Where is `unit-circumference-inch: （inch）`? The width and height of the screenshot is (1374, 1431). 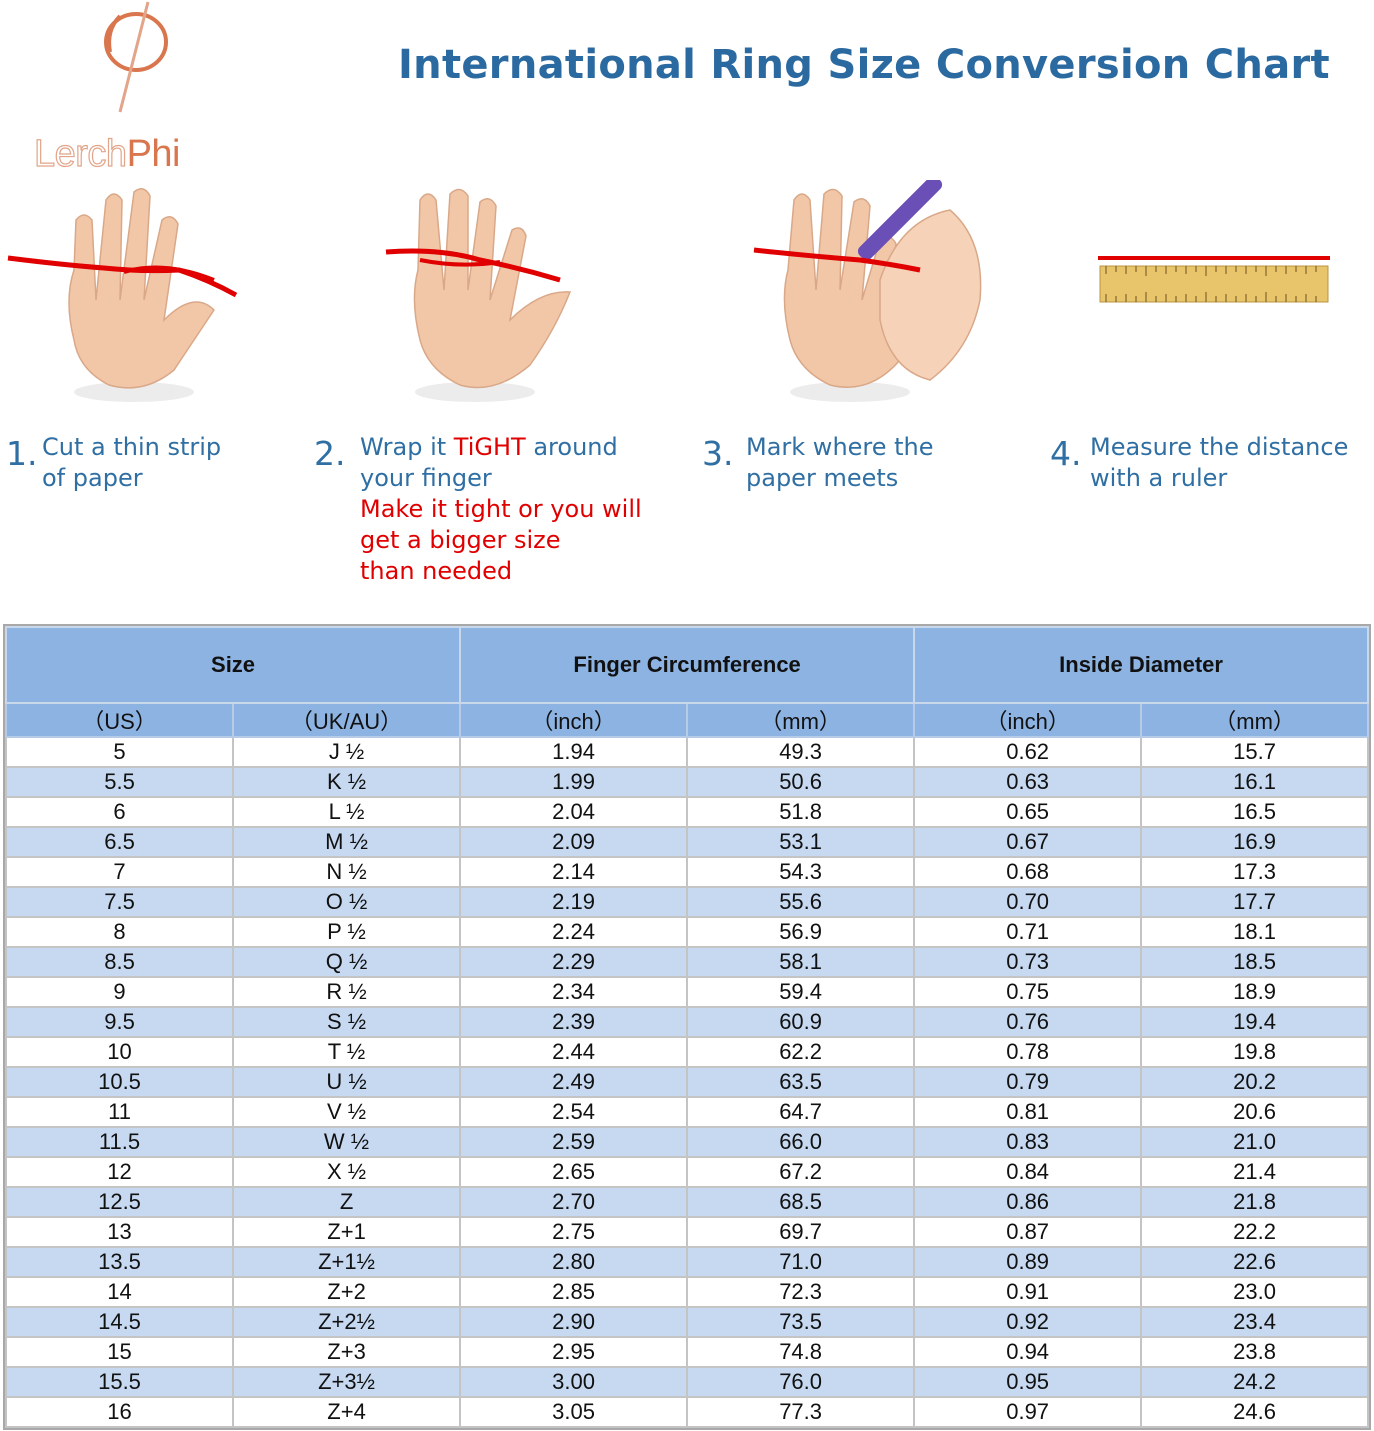 unit-circumference-inch: （inch） is located at coordinates (574, 720).